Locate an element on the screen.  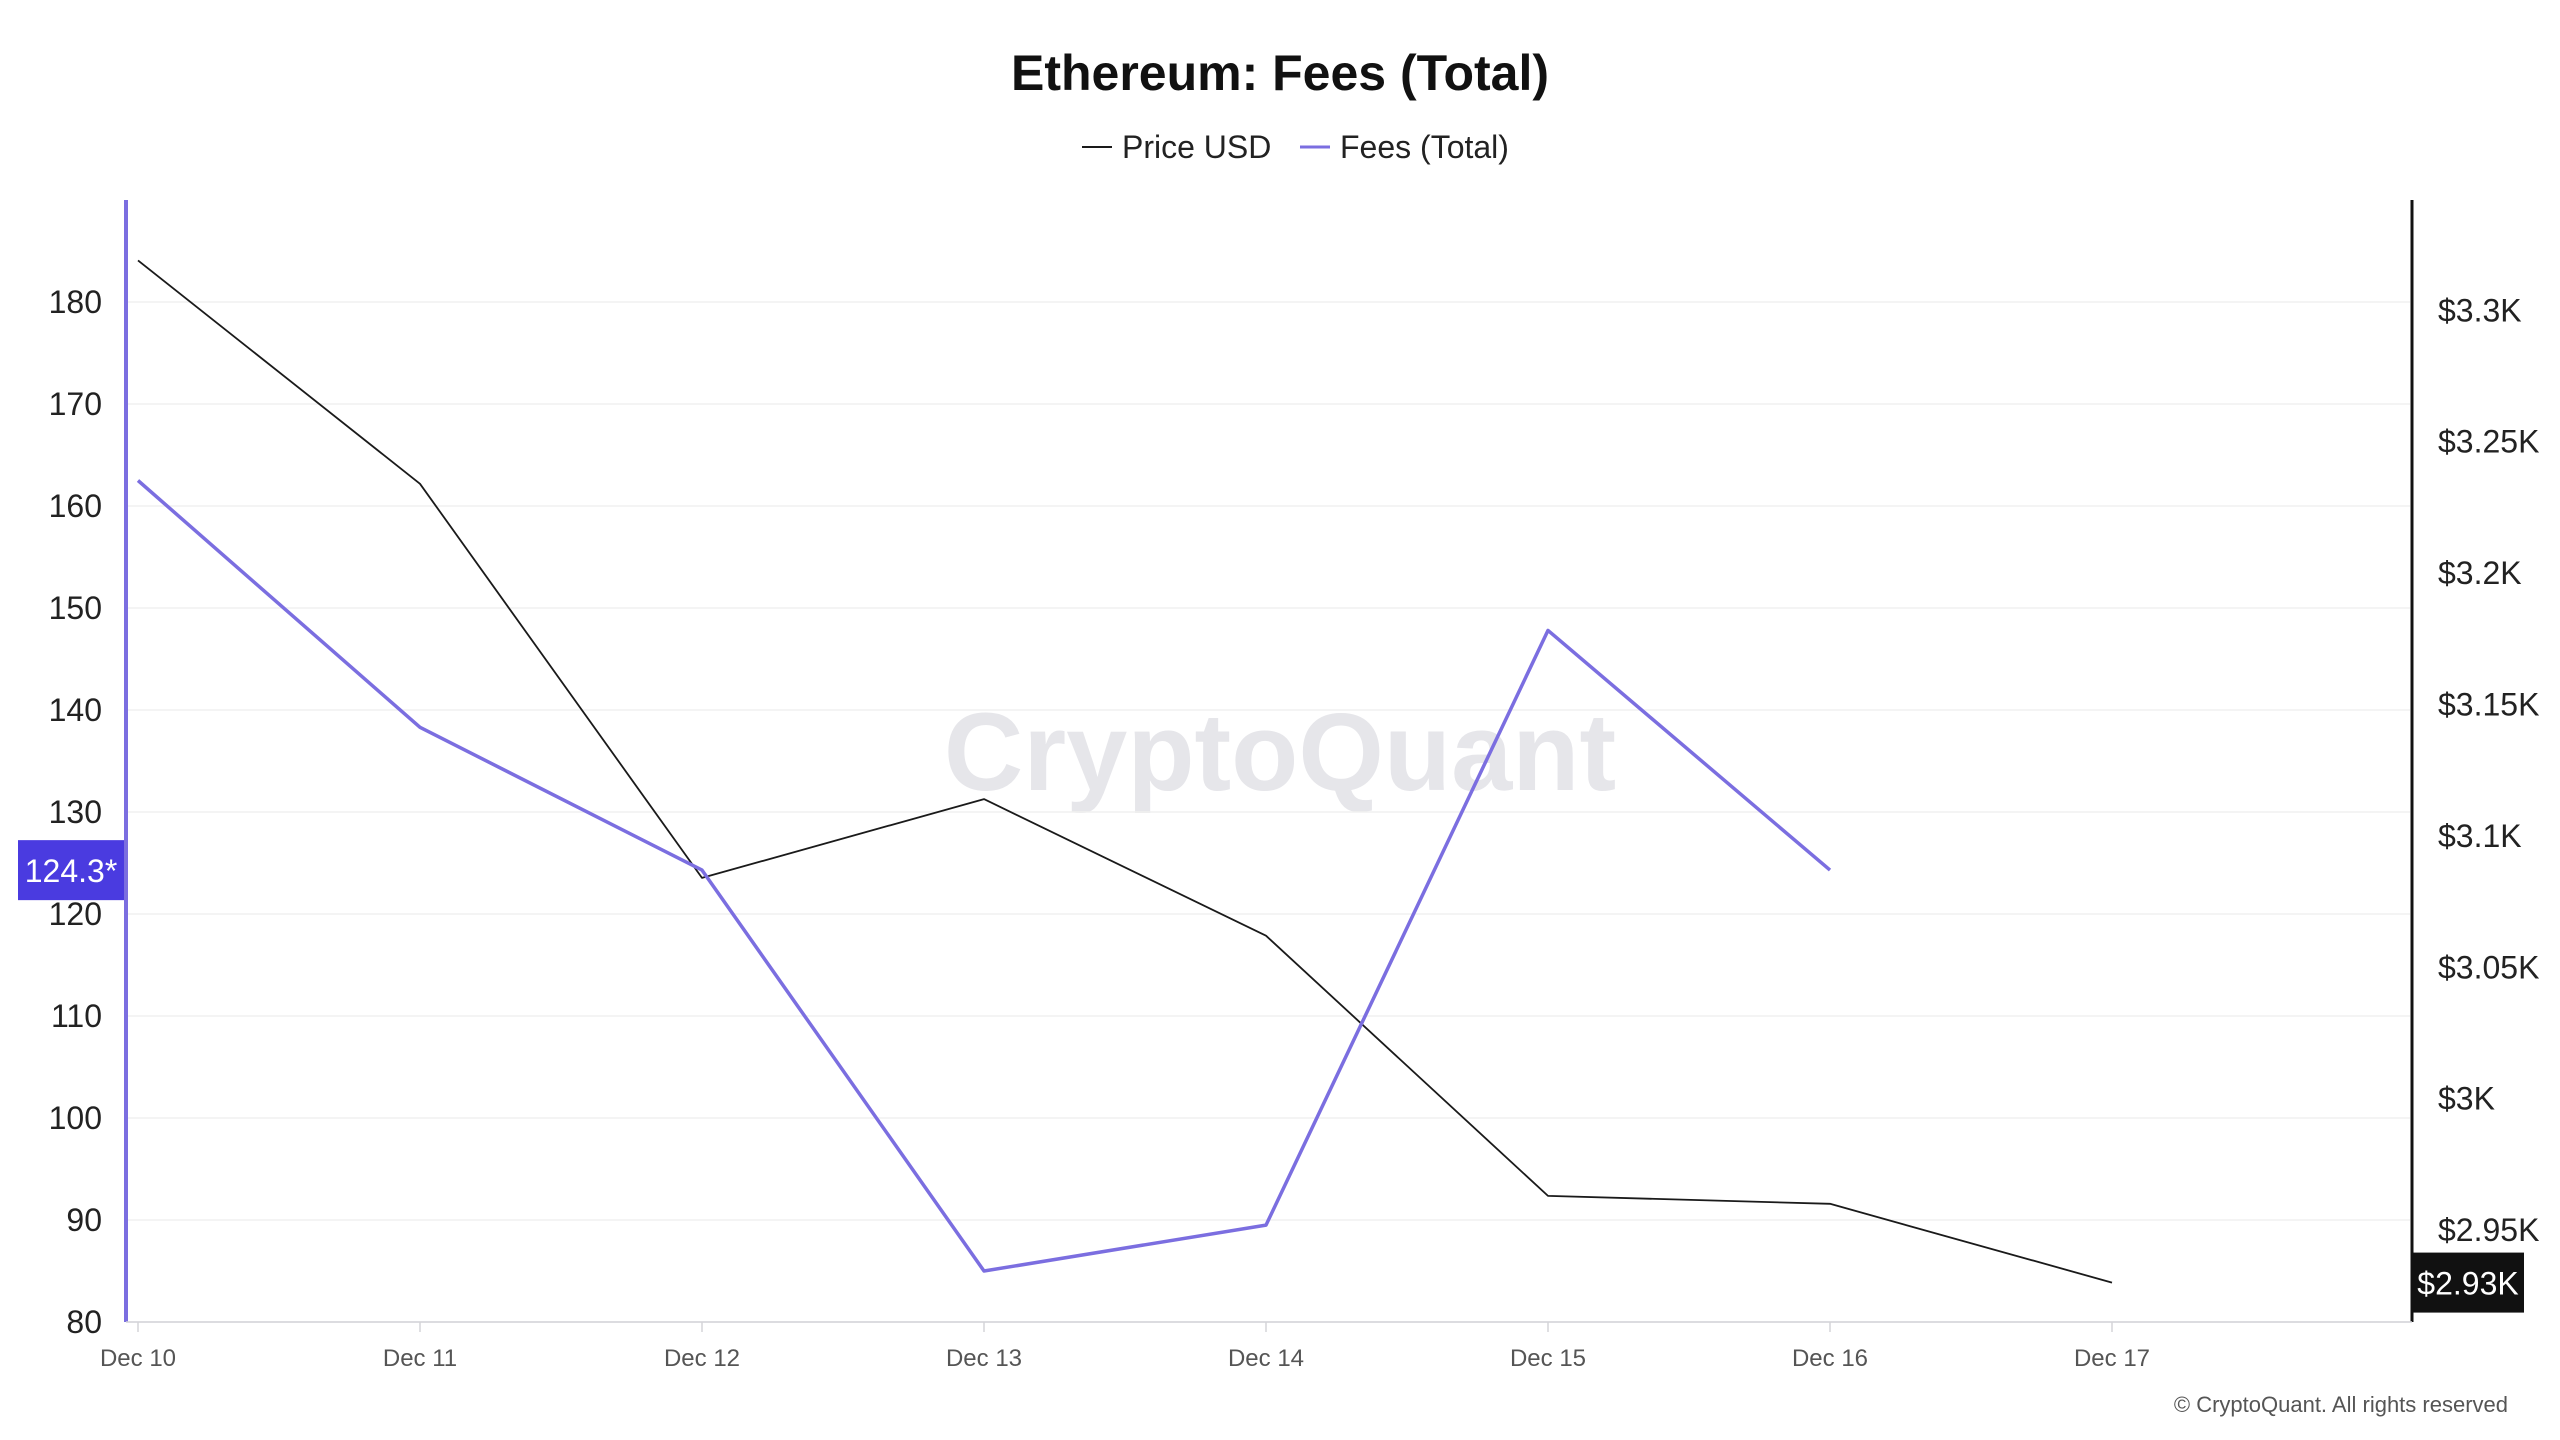
watermark: CryptoQuant is located at coordinates (1280, 752).